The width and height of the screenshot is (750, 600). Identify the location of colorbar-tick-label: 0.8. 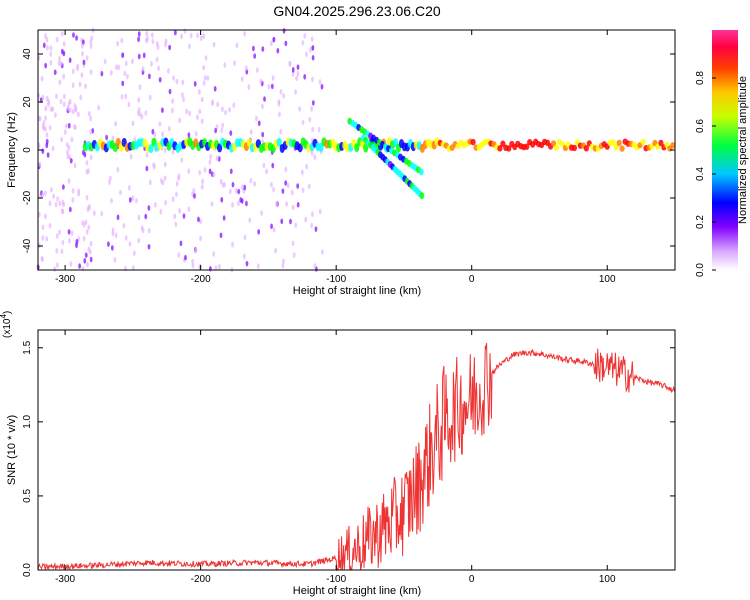
(700, 78).